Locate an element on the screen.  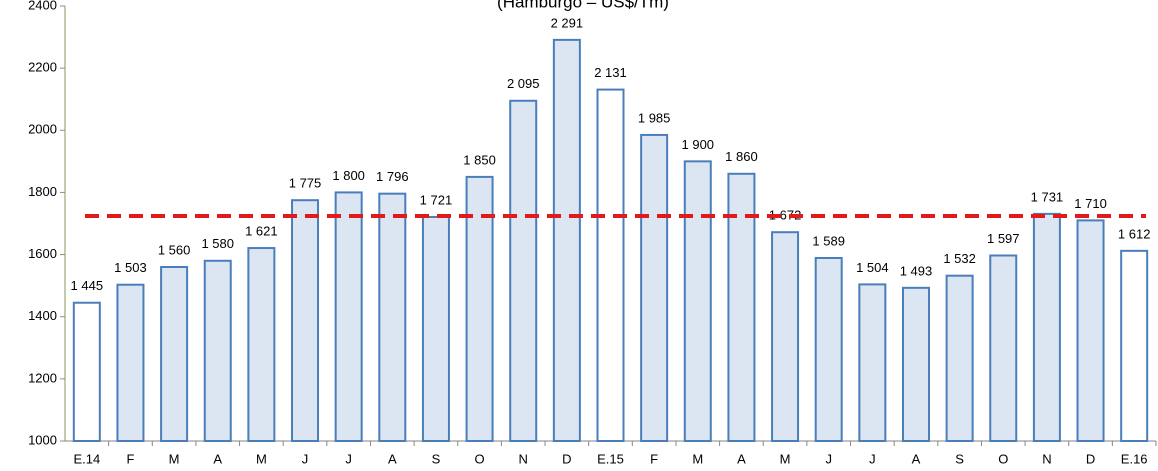
x-tick-label: E.15 is located at coordinates (610, 458).